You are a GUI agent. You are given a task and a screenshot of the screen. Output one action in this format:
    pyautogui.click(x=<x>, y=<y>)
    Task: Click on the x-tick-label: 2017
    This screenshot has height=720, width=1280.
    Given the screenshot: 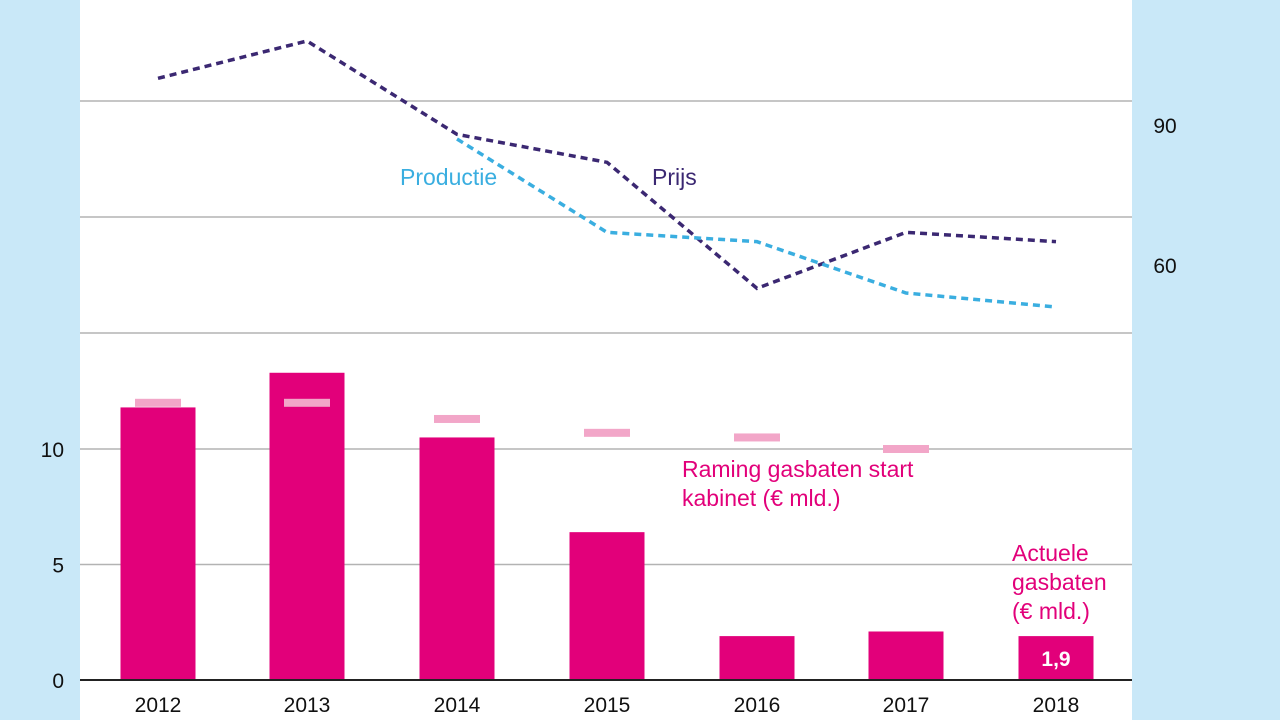 What is the action you would take?
    pyautogui.click(x=906, y=705)
    